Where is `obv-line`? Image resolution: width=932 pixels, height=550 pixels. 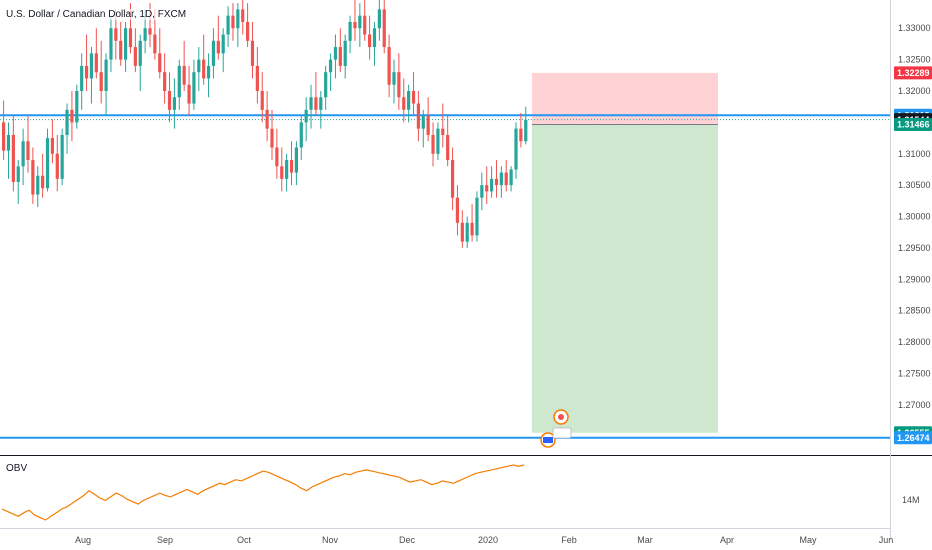 obv-line is located at coordinates (263, 492).